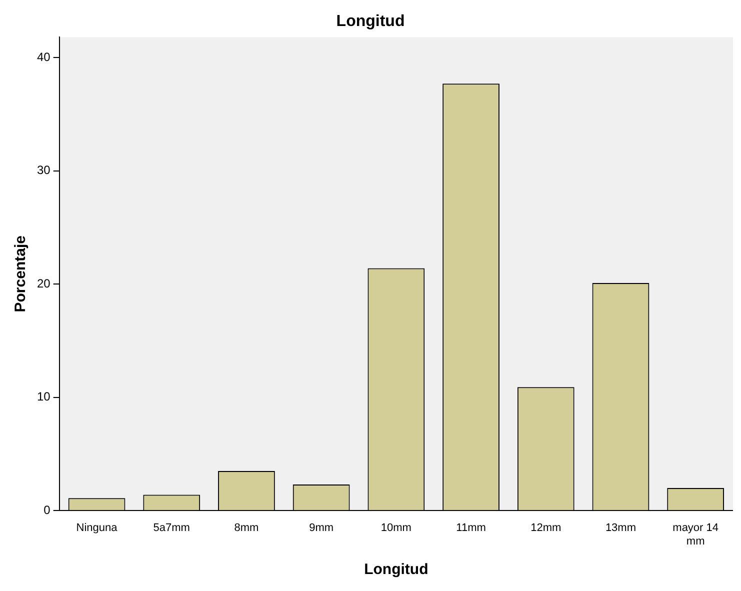 The height and width of the screenshot is (591, 741). I want to click on x-tick-label: 13mm, so click(620, 528).